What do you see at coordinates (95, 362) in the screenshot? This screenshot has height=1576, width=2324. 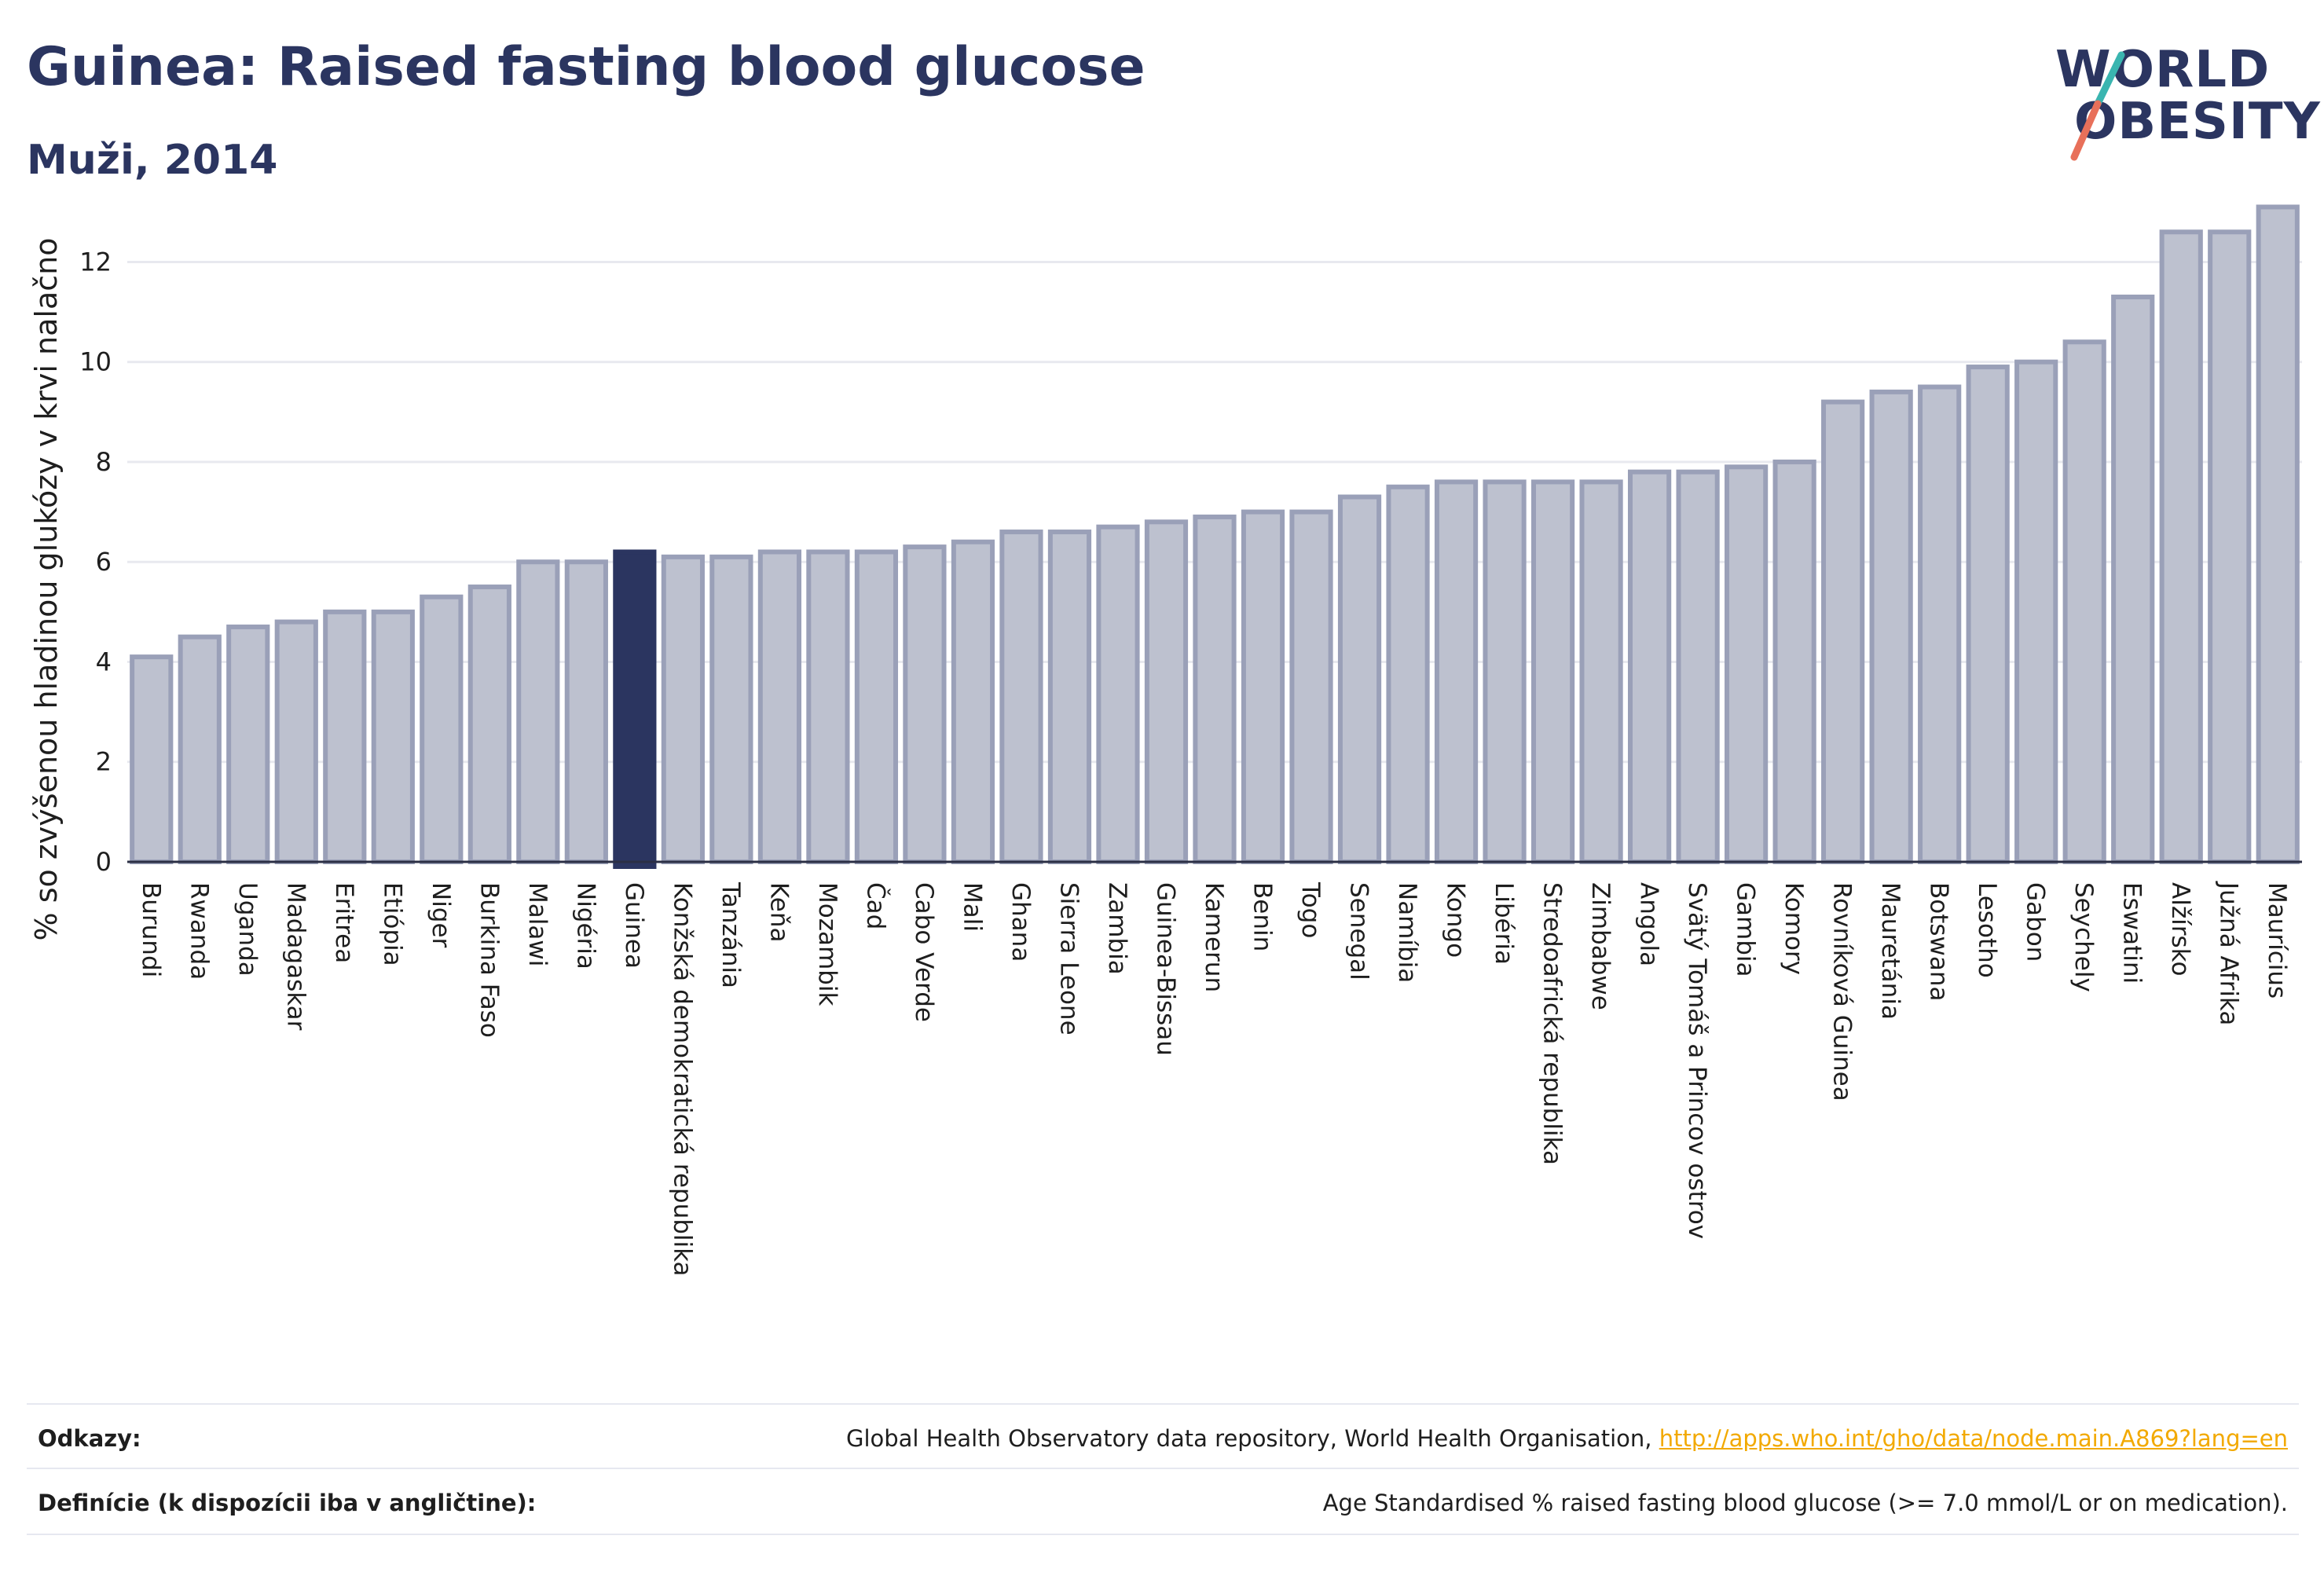 I see `y-tick-label: 10` at bounding box center [95, 362].